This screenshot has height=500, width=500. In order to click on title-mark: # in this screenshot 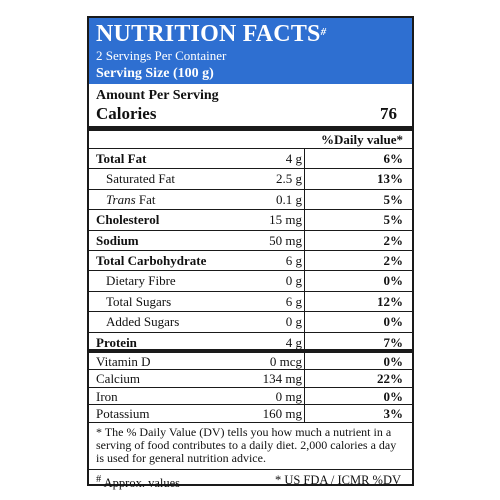, I will do `click(323, 32)`.